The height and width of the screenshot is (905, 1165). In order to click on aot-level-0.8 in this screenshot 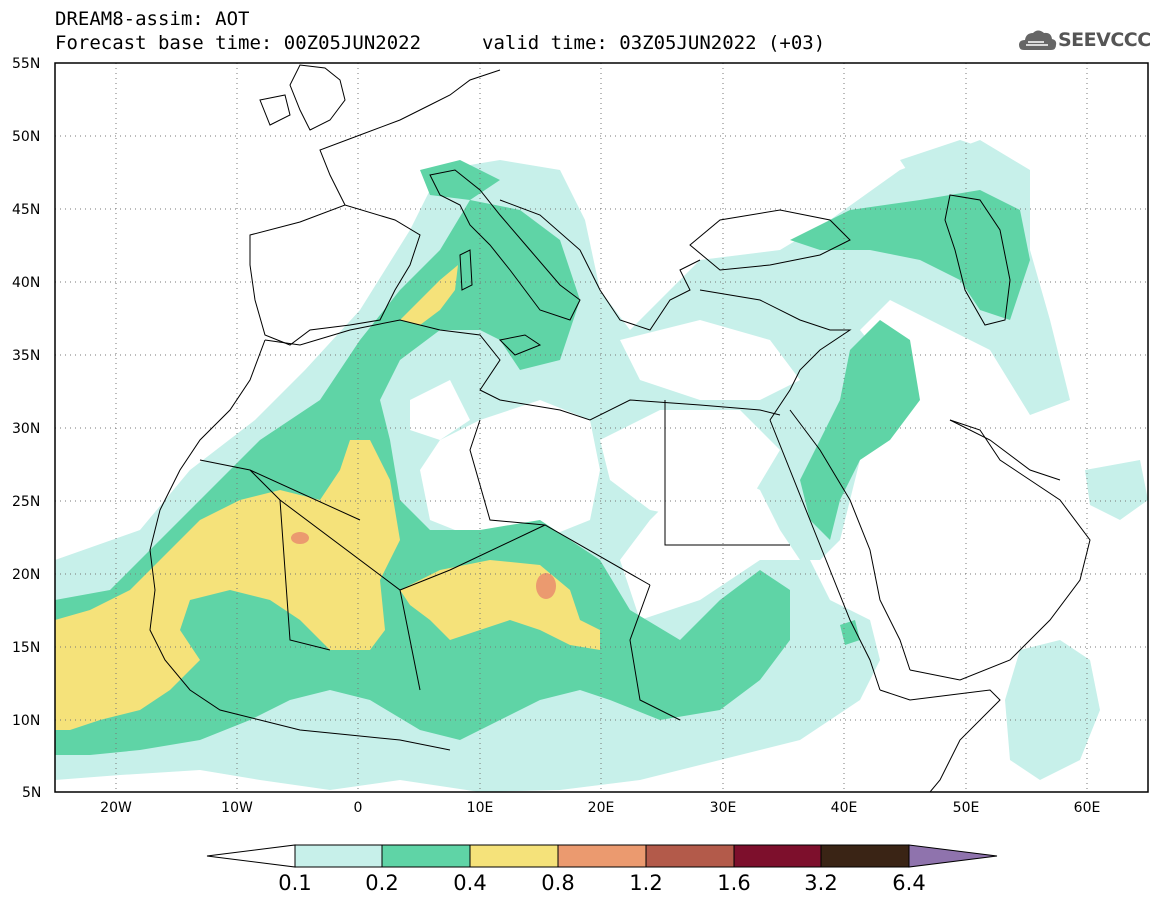, I will do `click(423, 565)`.